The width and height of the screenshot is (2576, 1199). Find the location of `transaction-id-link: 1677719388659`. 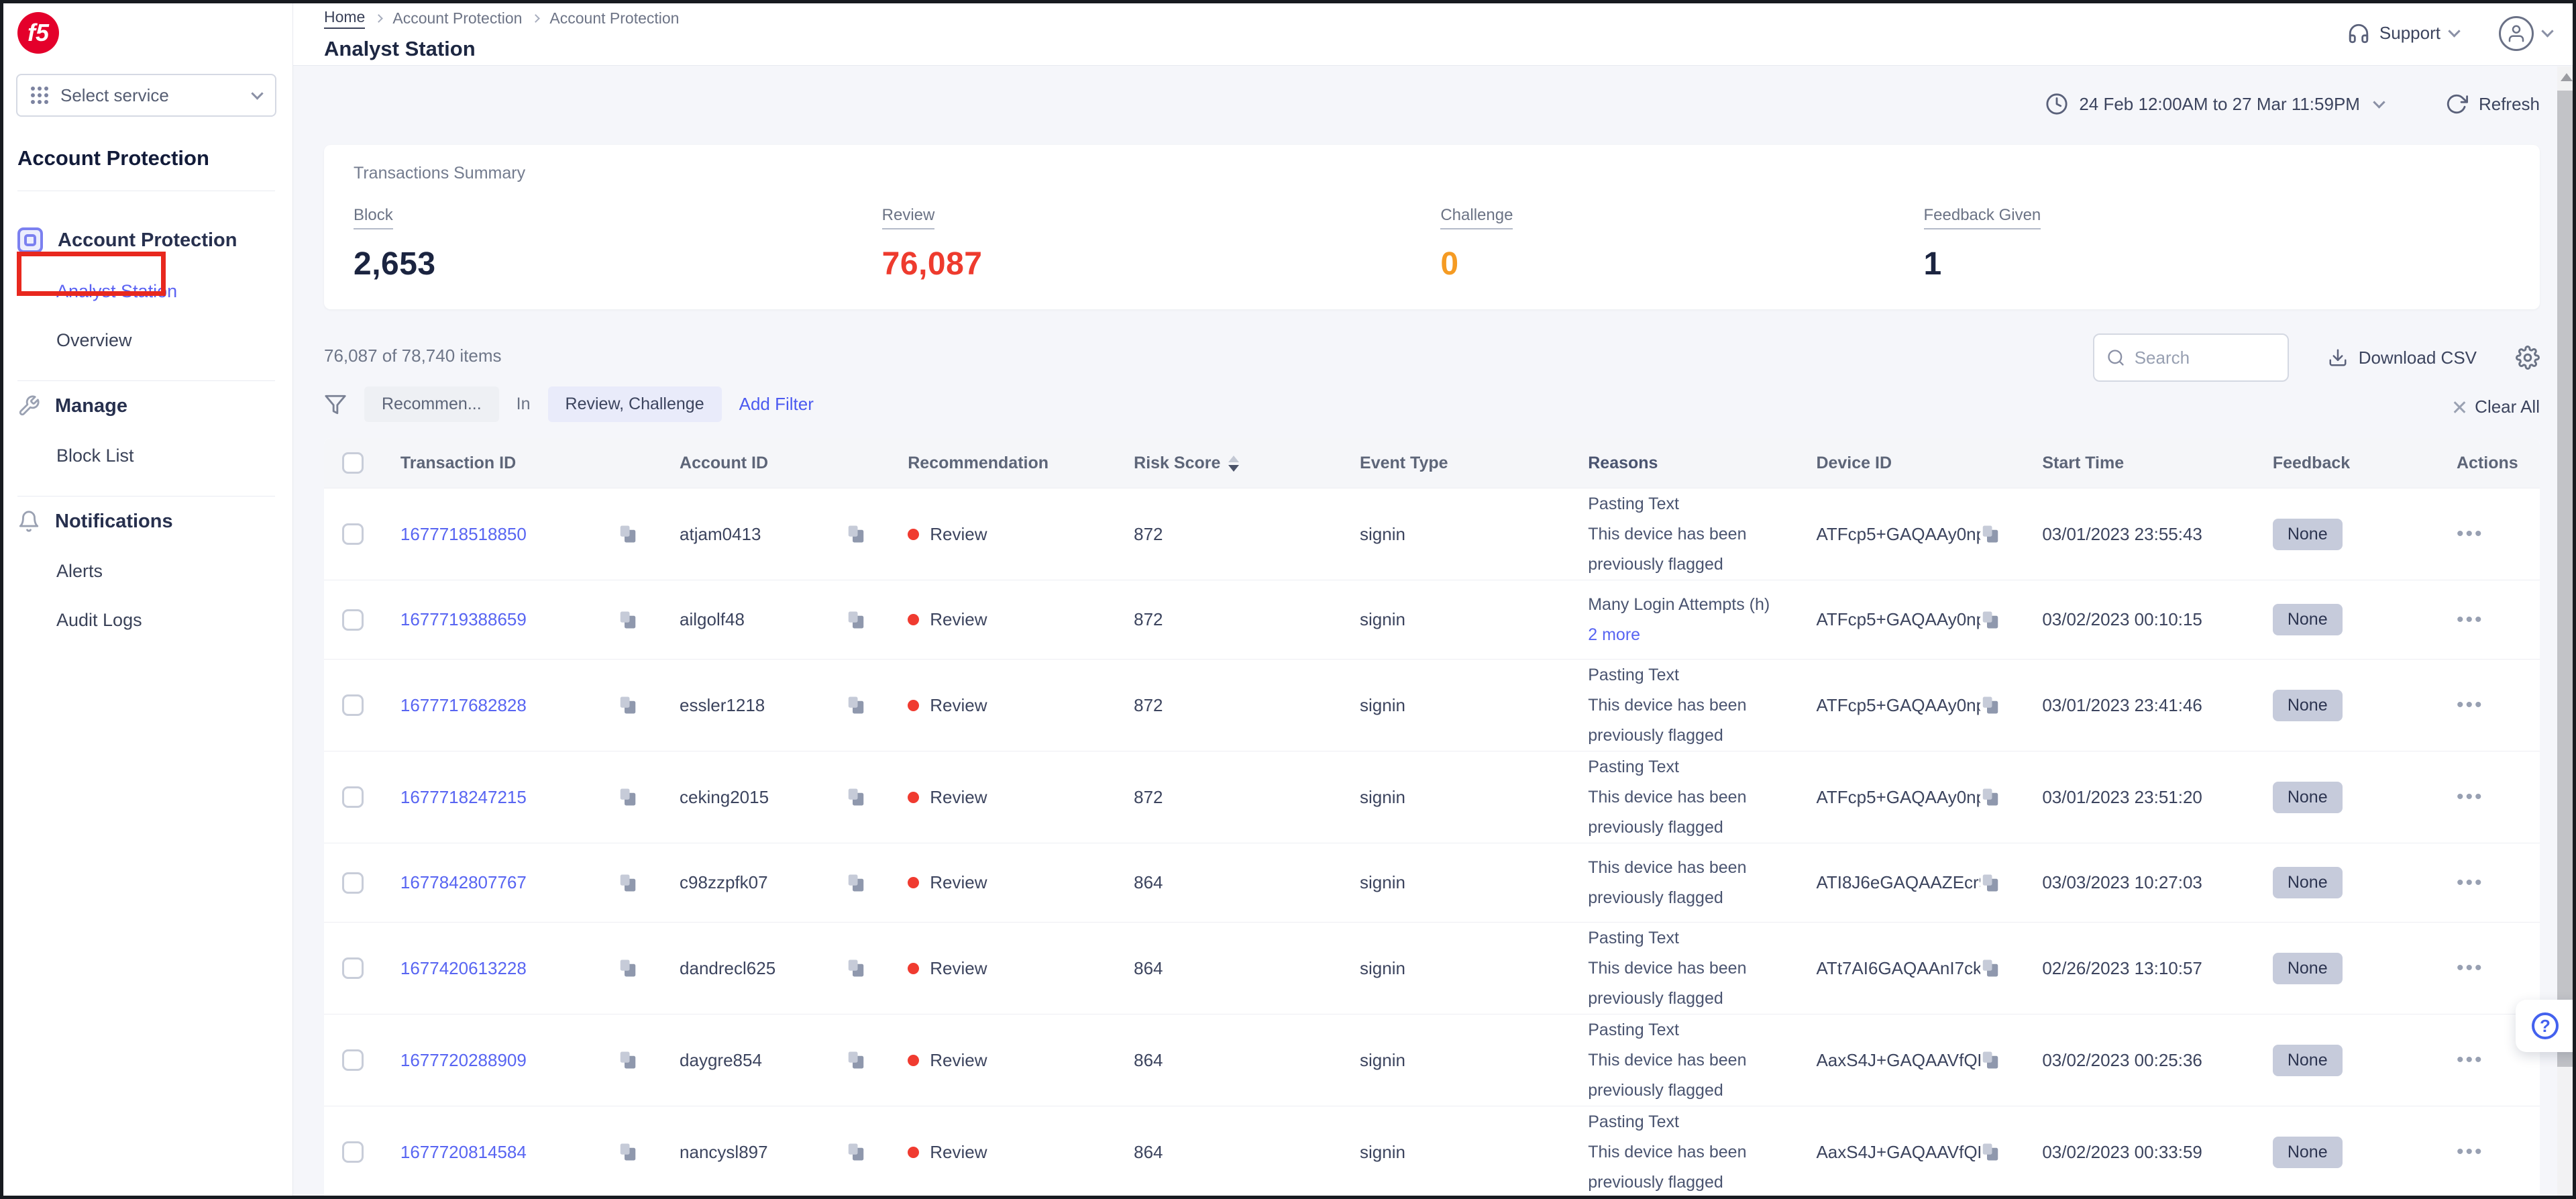

transaction-id-link: 1677719388659 is located at coordinates (463, 619).